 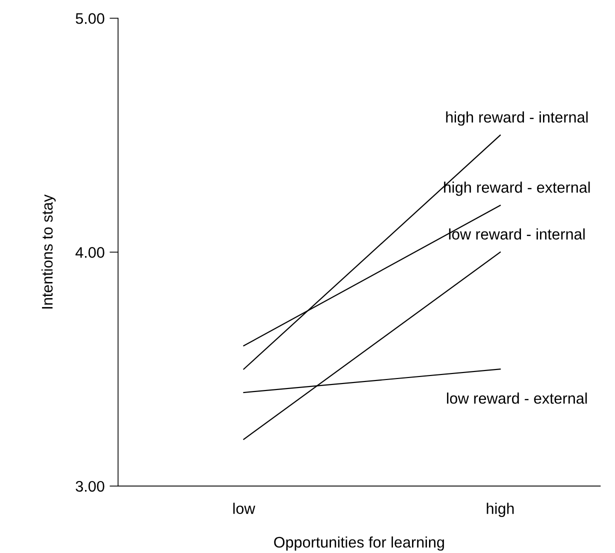 I want to click on y-tick-label: 4.00, so click(x=90, y=252).